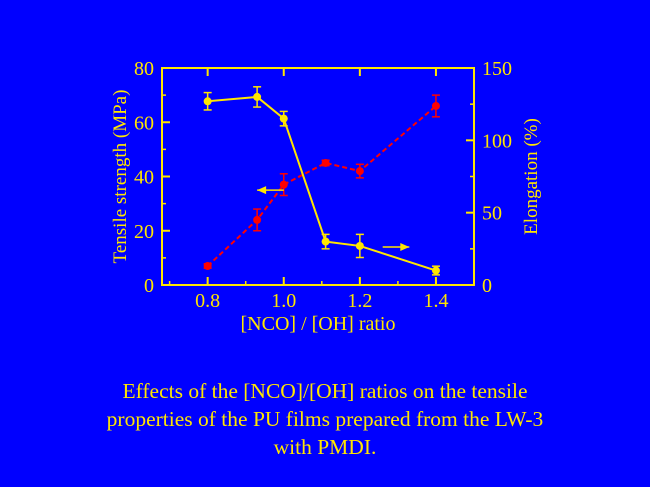 This screenshot has height=487, width=650. I want to click on right-axis-label: Elongation (%), so click(531, 176).